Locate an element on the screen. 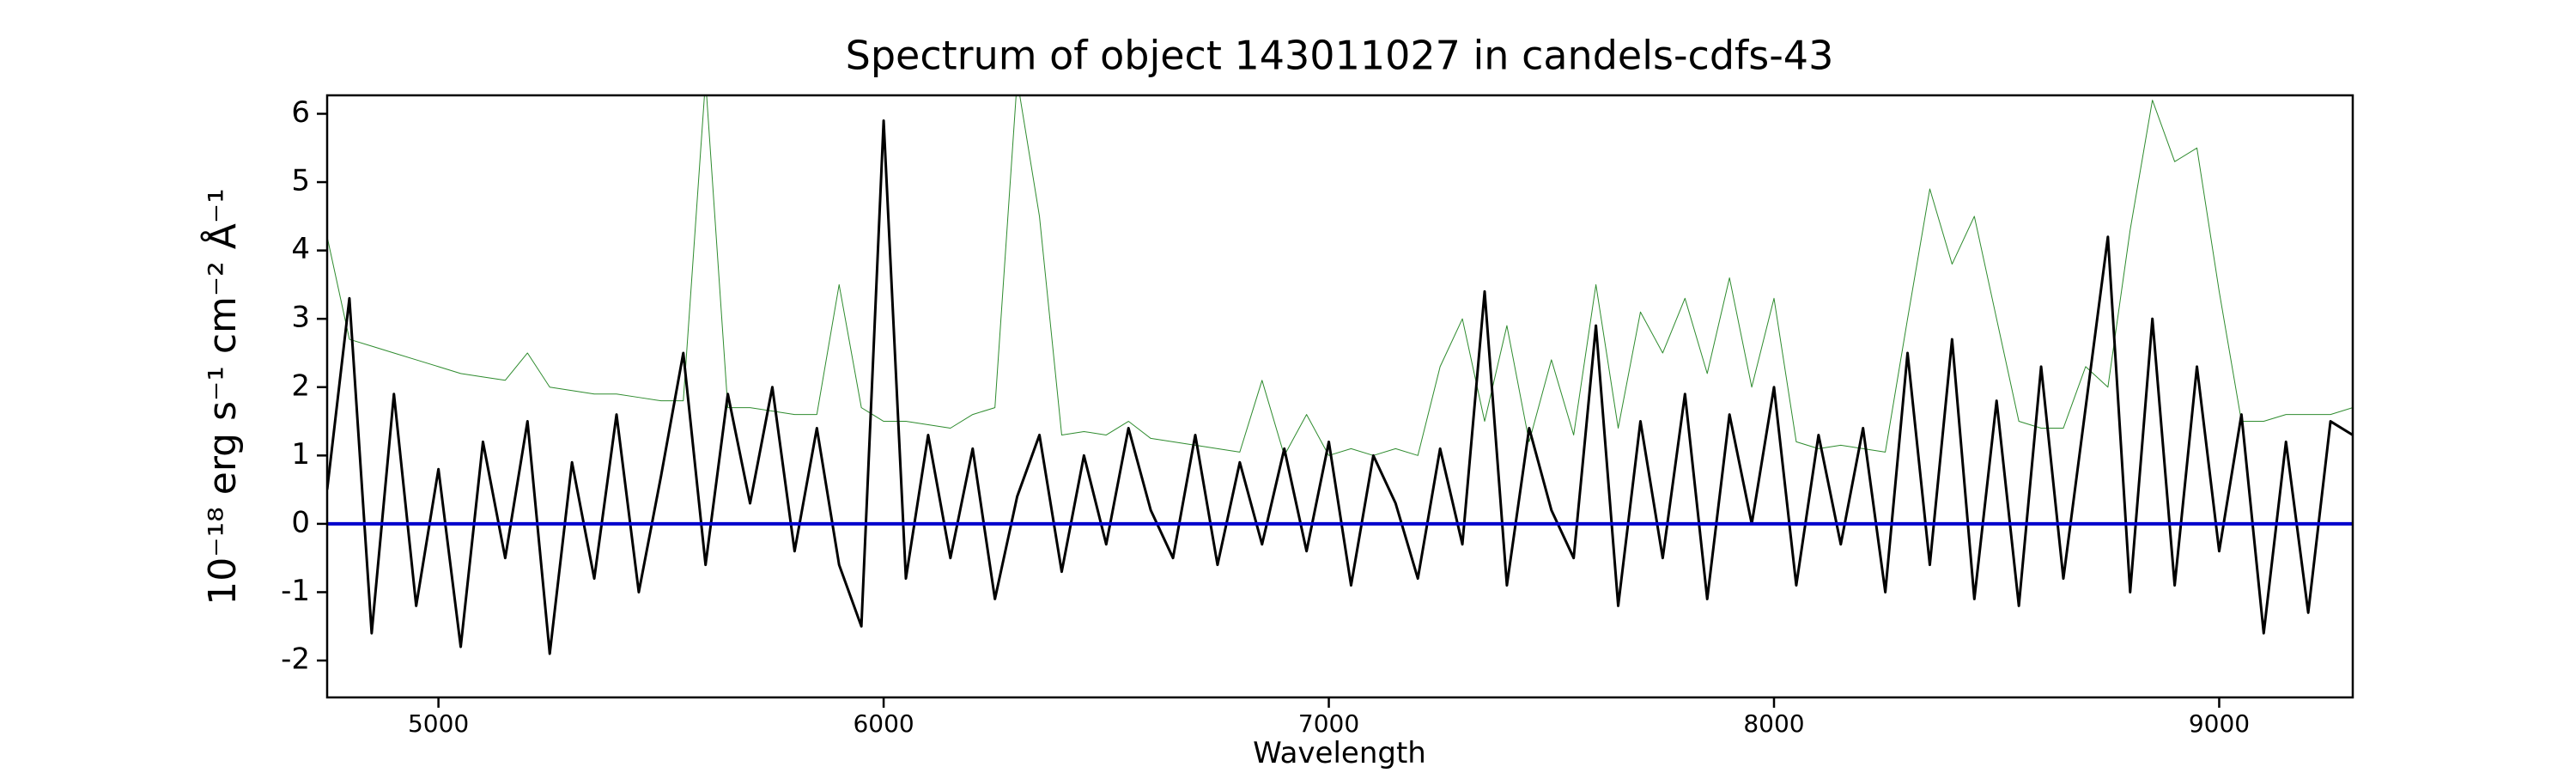 This screenshot has height=773, width=2576. y-tick-label: 0 is located at coordinates (301, 522).